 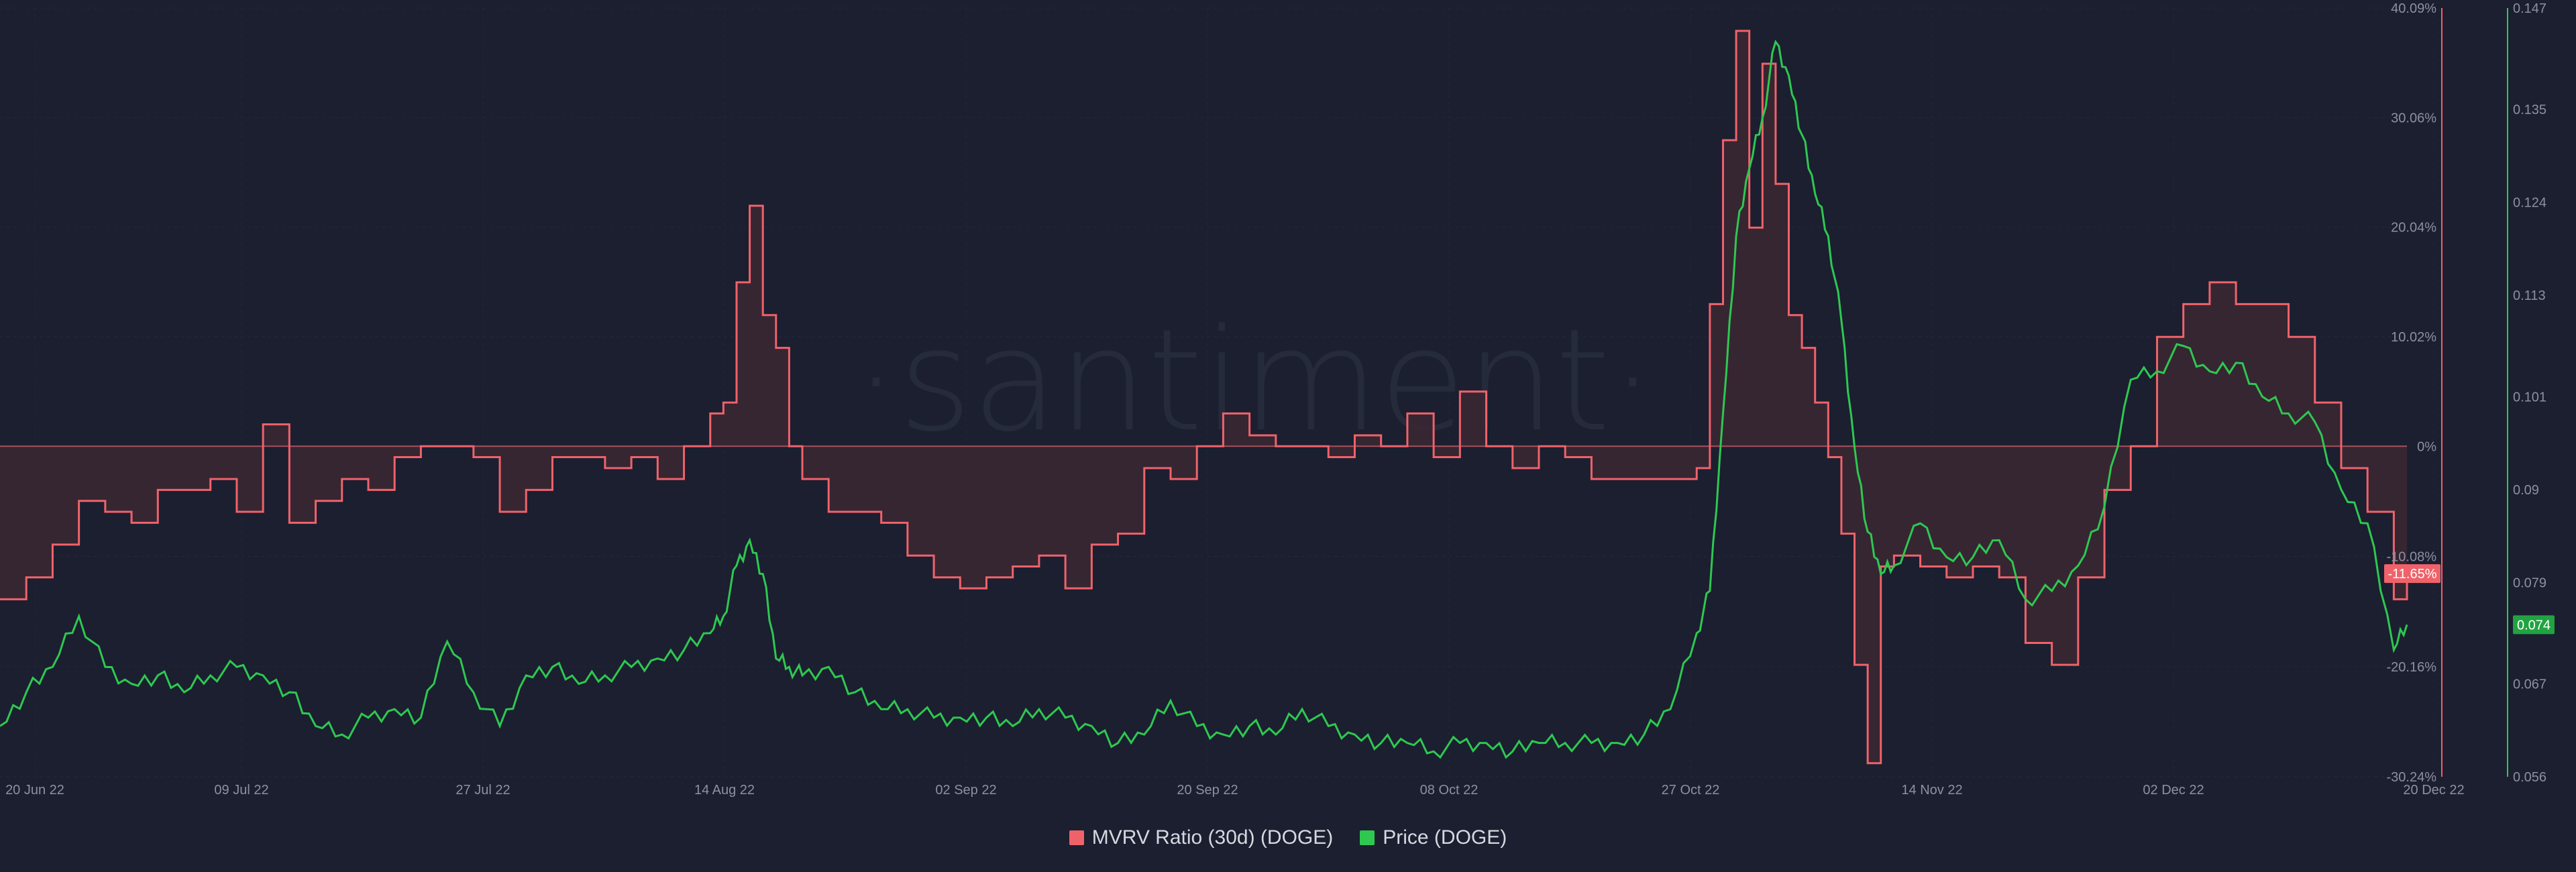 What do you see at coordinates (1367, 837) in the screenshot?
I see `price-swatch` at bounding box center [1367, 837].